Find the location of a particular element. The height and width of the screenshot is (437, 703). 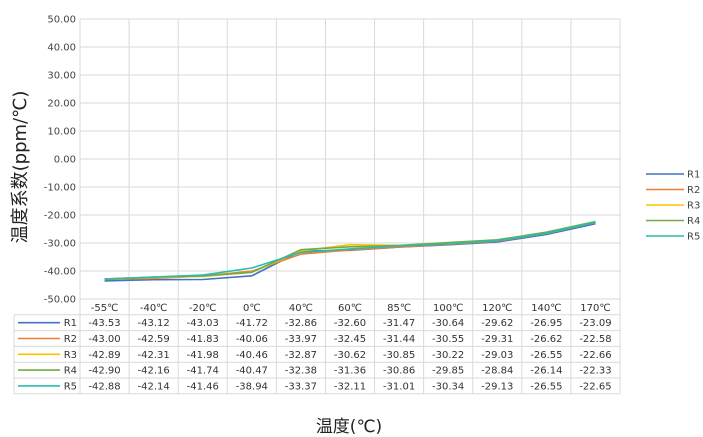

table-cell: -30.86 is located at coordinates (399, 371).